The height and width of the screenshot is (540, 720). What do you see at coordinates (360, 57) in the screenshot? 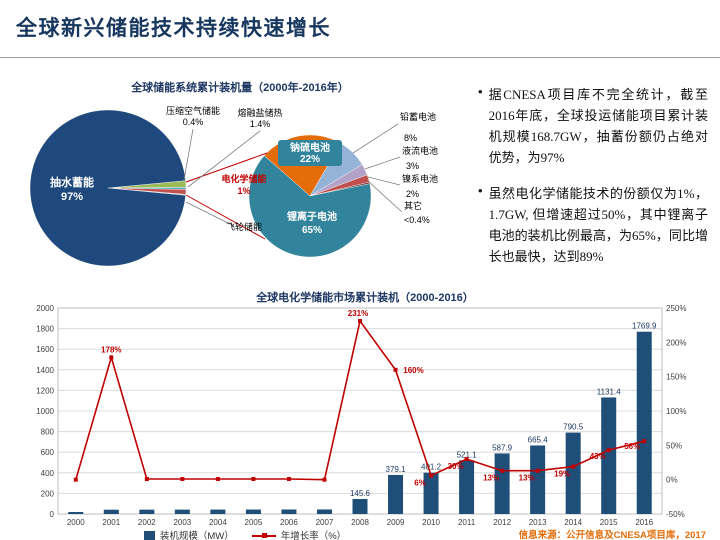
I see `title-divider` at bounding box center [360, 57].